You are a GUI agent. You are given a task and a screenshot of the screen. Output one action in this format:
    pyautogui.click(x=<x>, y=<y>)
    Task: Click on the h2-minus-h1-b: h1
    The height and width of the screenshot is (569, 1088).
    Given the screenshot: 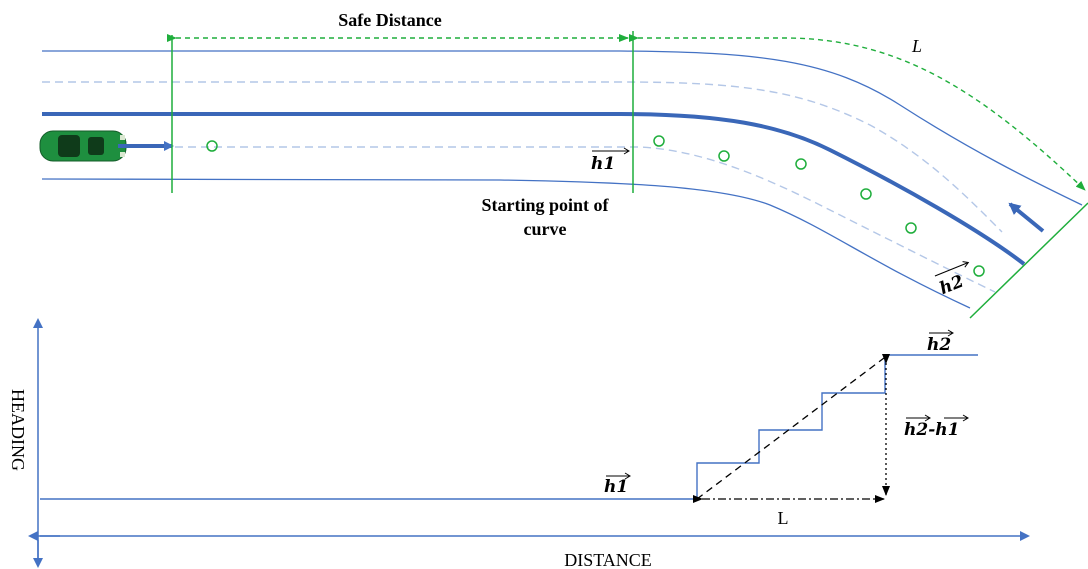 What is the action you would take?
    pyautogui.click(x=947, y=430)
    